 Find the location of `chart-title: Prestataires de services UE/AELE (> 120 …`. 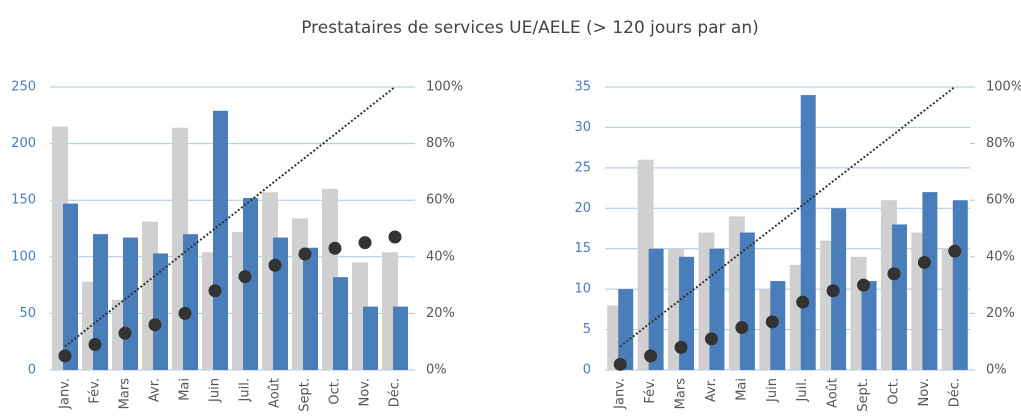

chart-title: Prestataires de services UE/AELE (> 120 … is located at coordinates (530, 28).